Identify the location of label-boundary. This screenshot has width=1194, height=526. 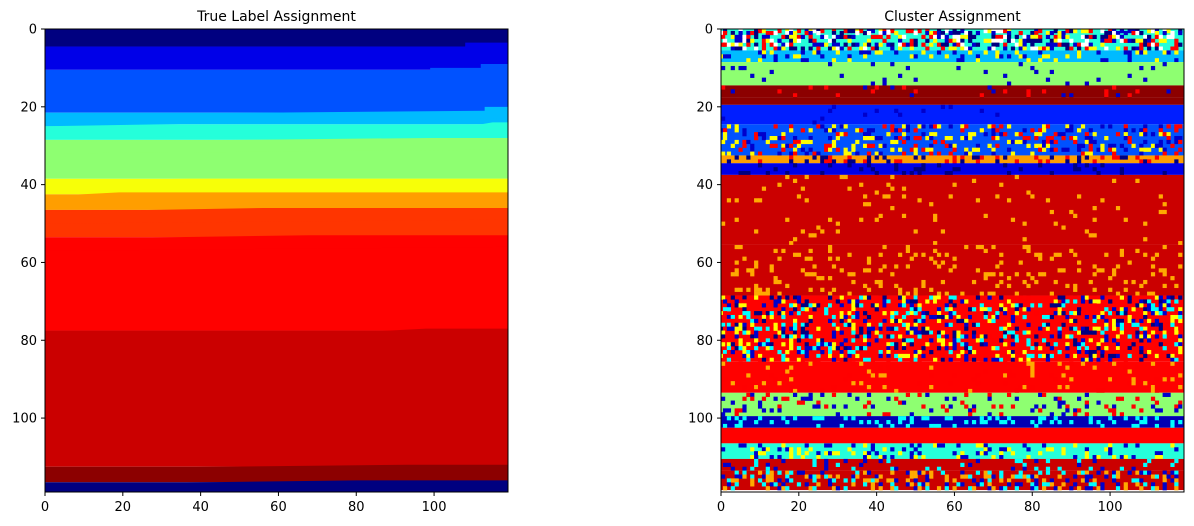
(276, 243).